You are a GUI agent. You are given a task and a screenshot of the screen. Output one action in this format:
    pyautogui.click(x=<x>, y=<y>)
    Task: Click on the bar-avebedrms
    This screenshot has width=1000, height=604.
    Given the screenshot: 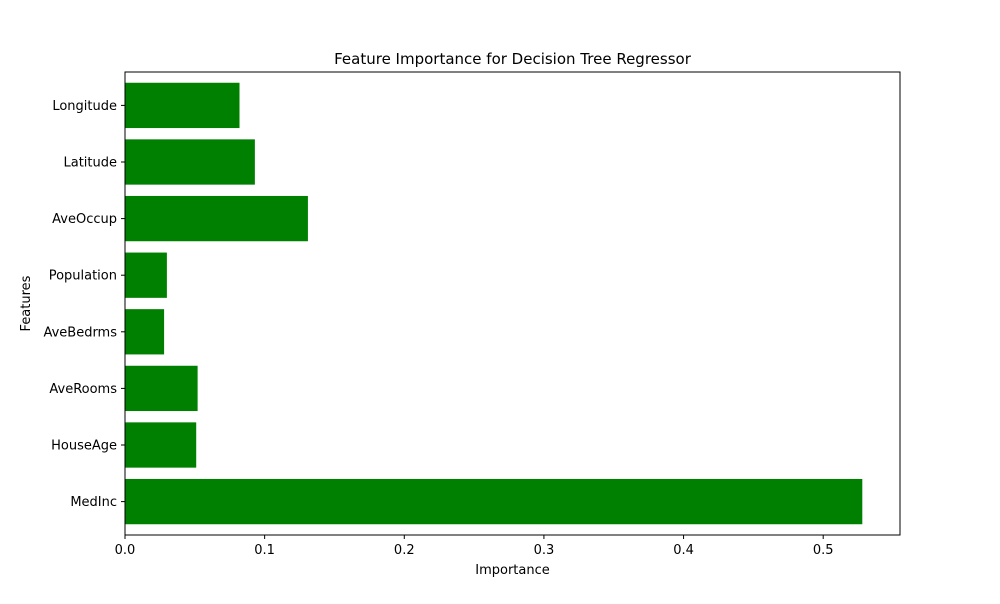 What is the action you would take?
    pyautogui.click(x=145, y=332)
    